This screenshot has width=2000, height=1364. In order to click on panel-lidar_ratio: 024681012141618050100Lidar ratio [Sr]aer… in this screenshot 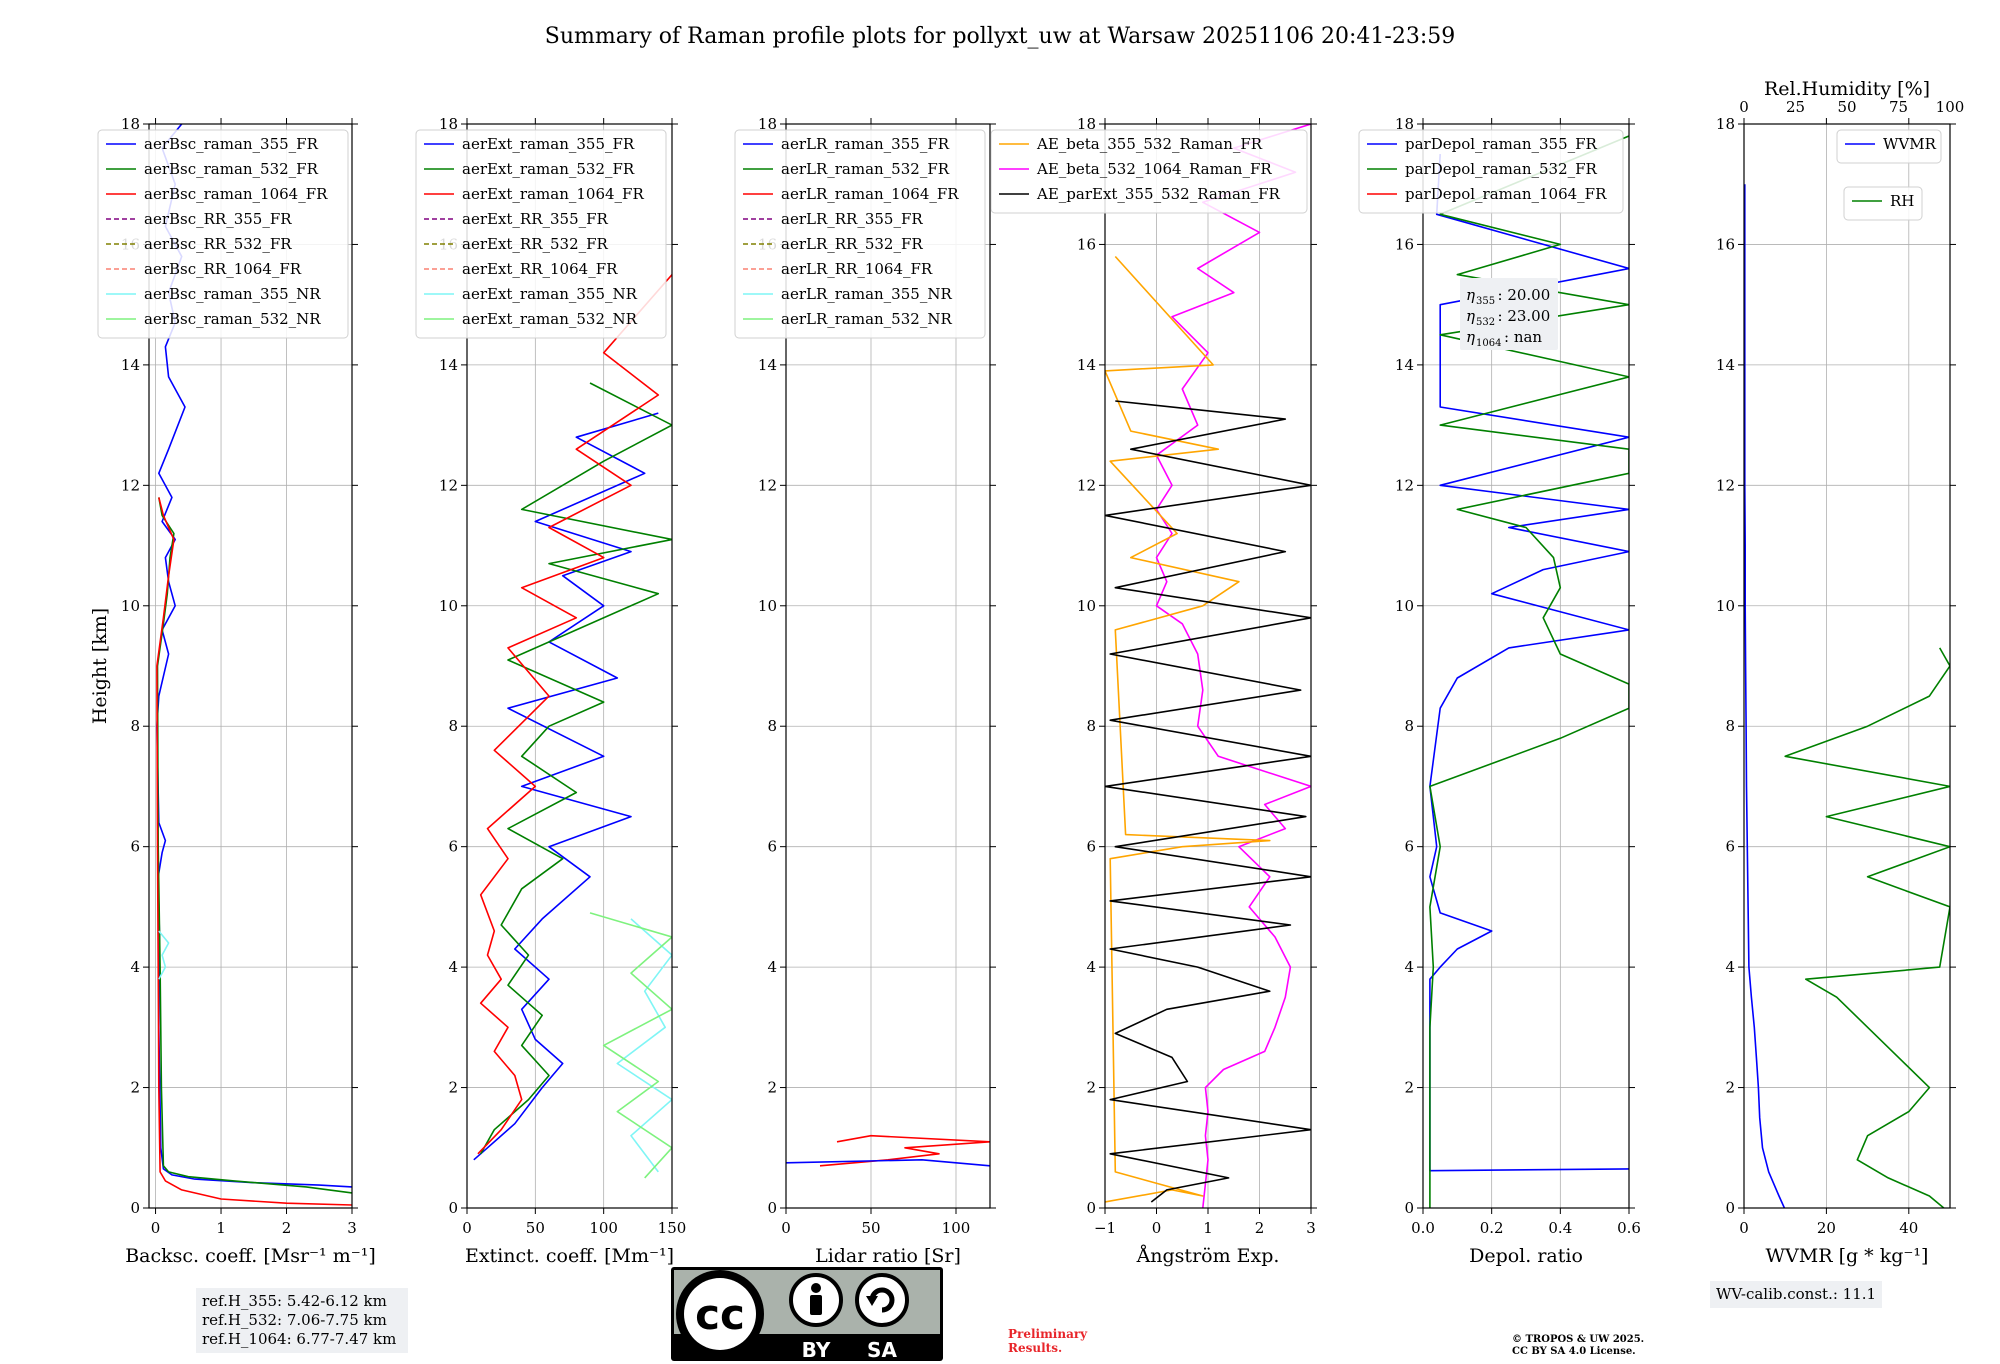, I will do `click(865, 691)`.